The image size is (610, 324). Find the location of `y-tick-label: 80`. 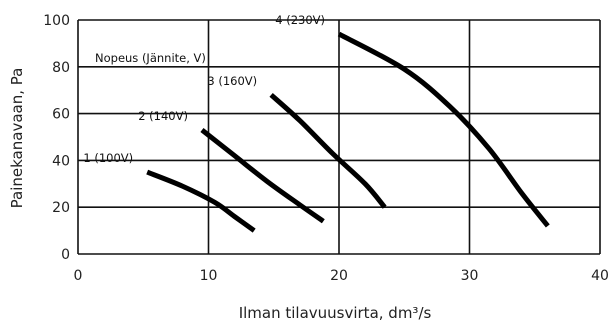

y-tick-label: 80 is located at coordinates (61, 68).